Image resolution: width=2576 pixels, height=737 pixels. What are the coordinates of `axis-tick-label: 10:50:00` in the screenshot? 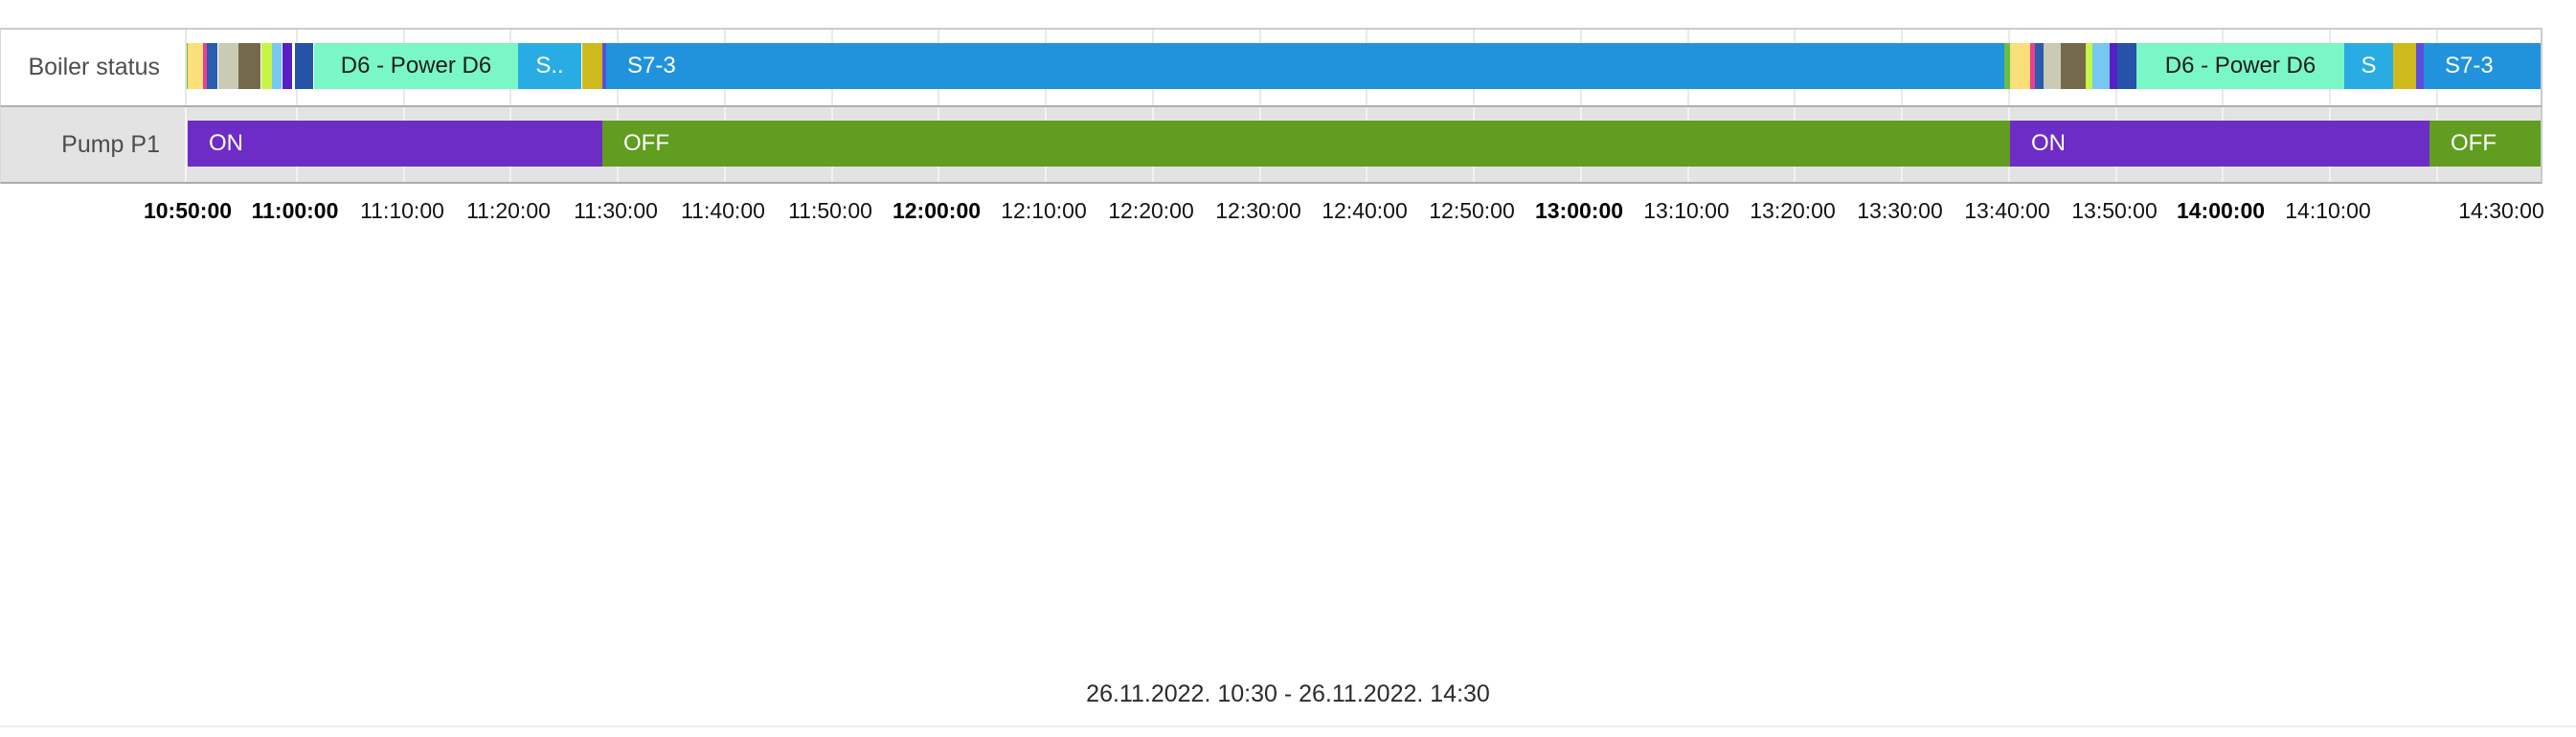 It's located at (188, 210).